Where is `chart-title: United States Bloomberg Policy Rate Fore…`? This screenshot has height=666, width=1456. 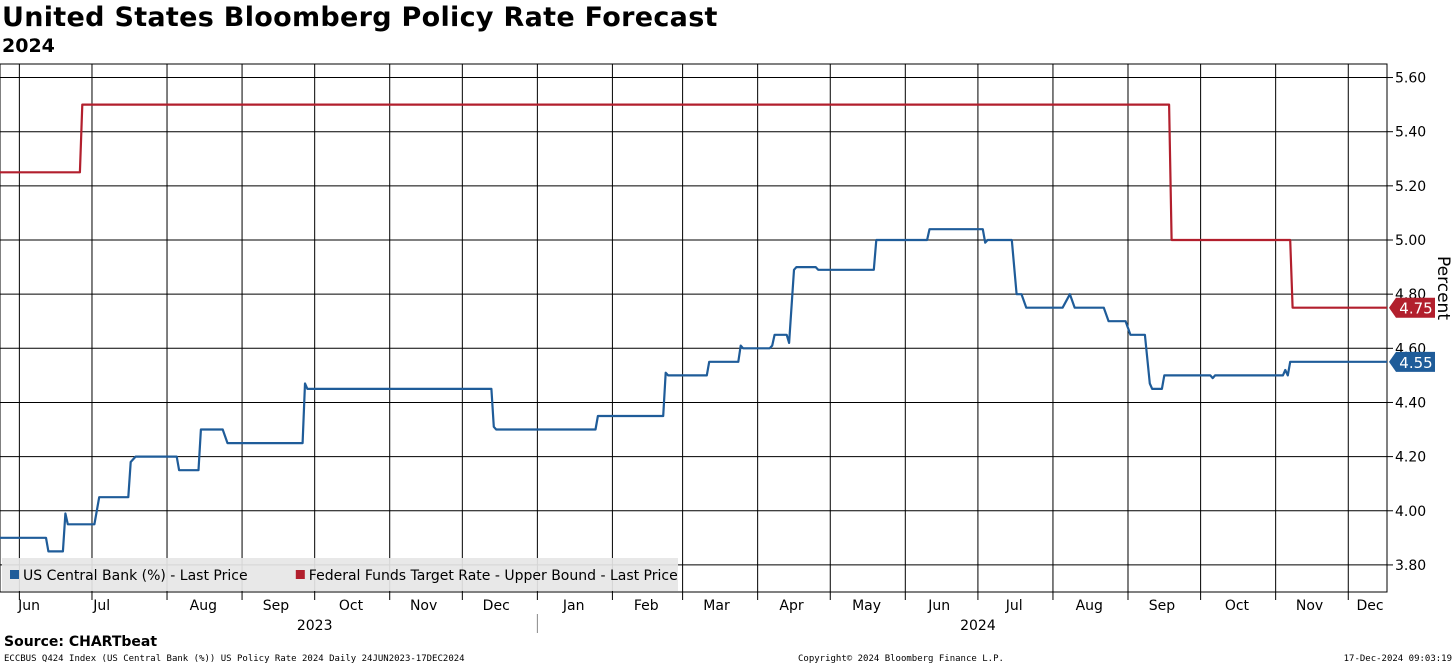 chart-title: United States Bloomberg Policy Rate Fore… is located at coordinates (360, 17).